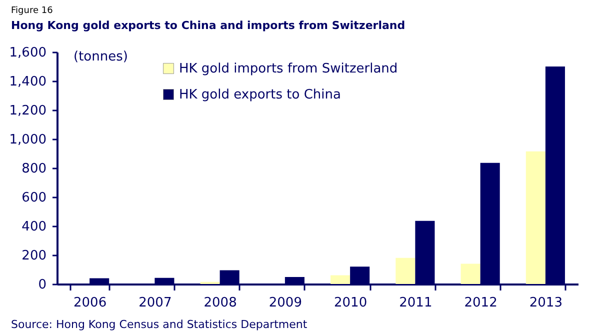  Describe the element at coordinates (34, 198) in the screenshot. I see `y-tick-label: 600` at that location.